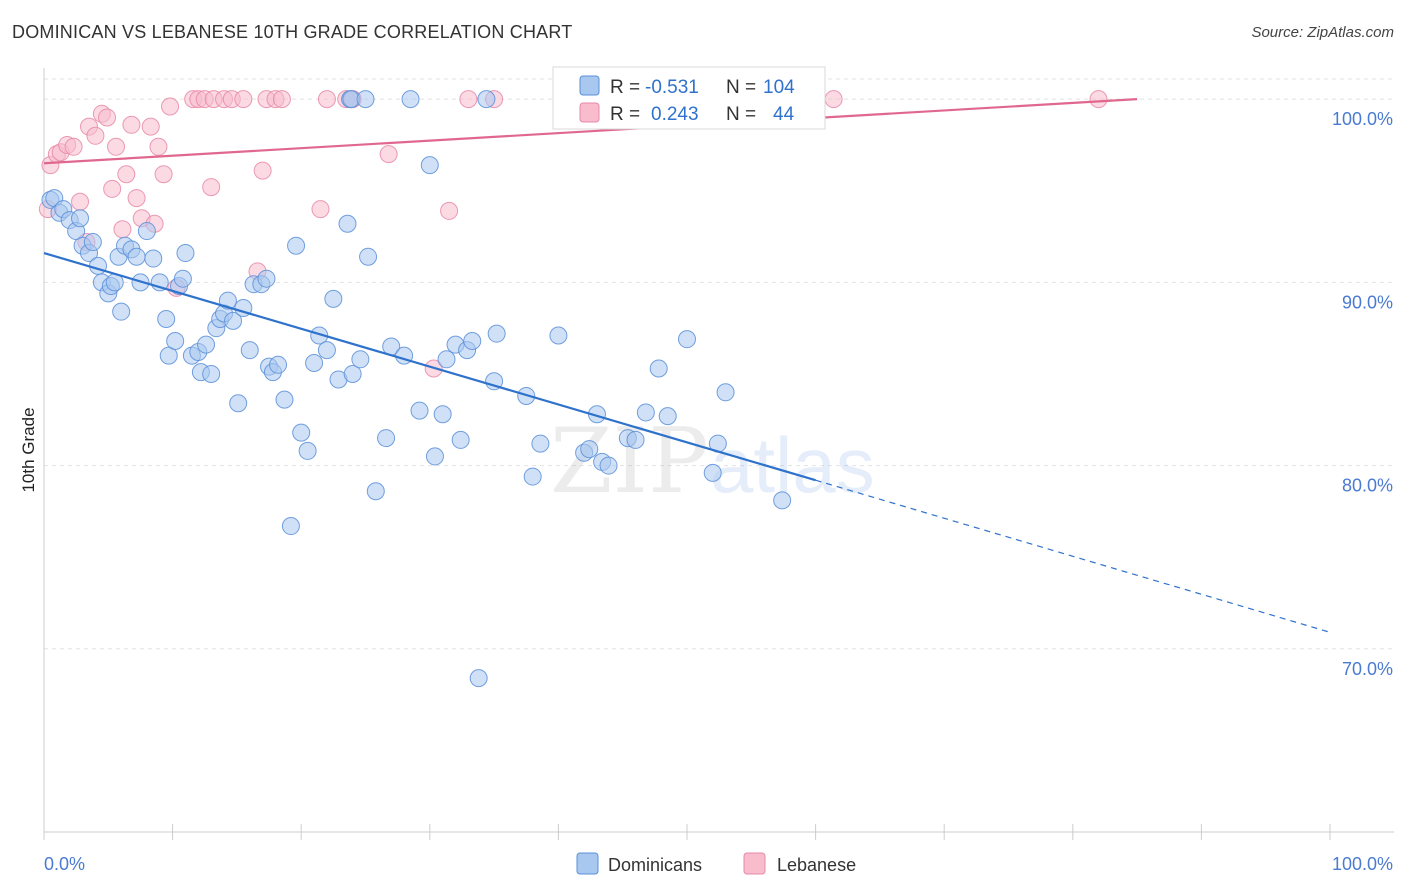  Describe the element at coordinates (1362, 394) in the screenshot. I see `y-axis-tick-labels: 100.0% 90.0% 80.0% 70.0%` at that location.